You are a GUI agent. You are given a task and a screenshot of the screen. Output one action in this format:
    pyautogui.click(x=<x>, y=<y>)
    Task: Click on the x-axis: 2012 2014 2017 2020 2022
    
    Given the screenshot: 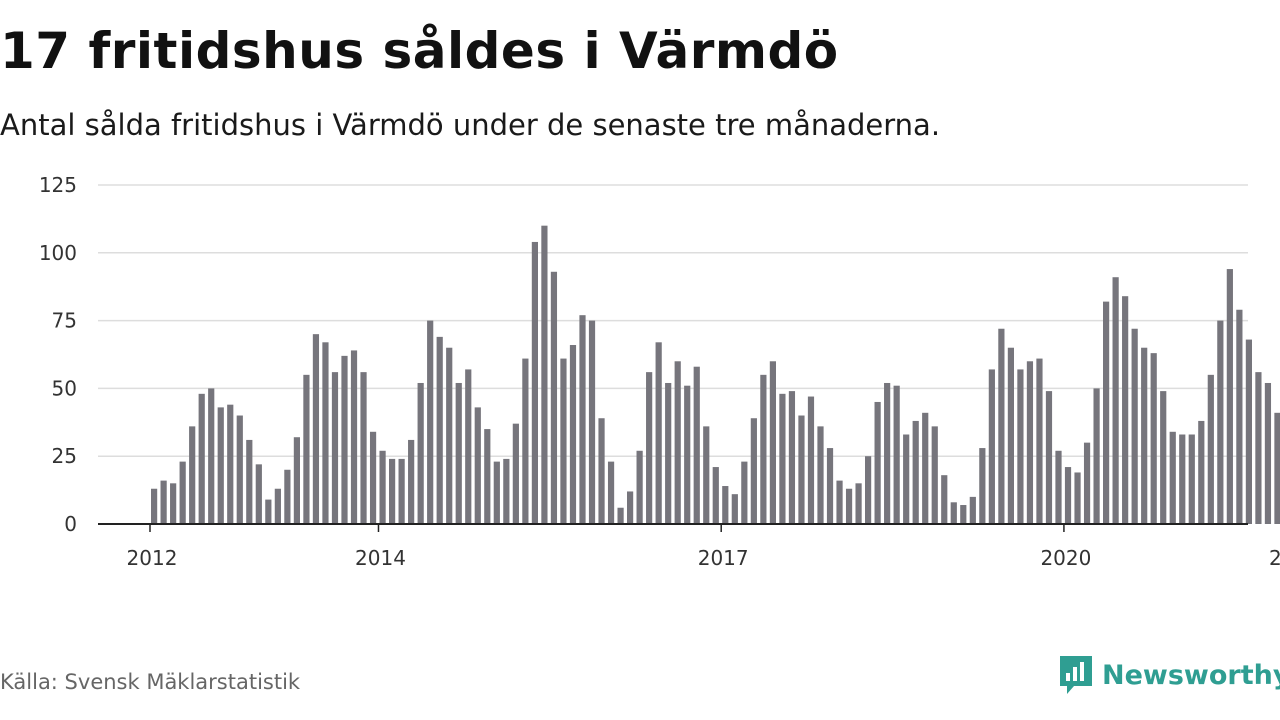 What is the action you would take?
    pyautogui.click(x=689, y=546)
    